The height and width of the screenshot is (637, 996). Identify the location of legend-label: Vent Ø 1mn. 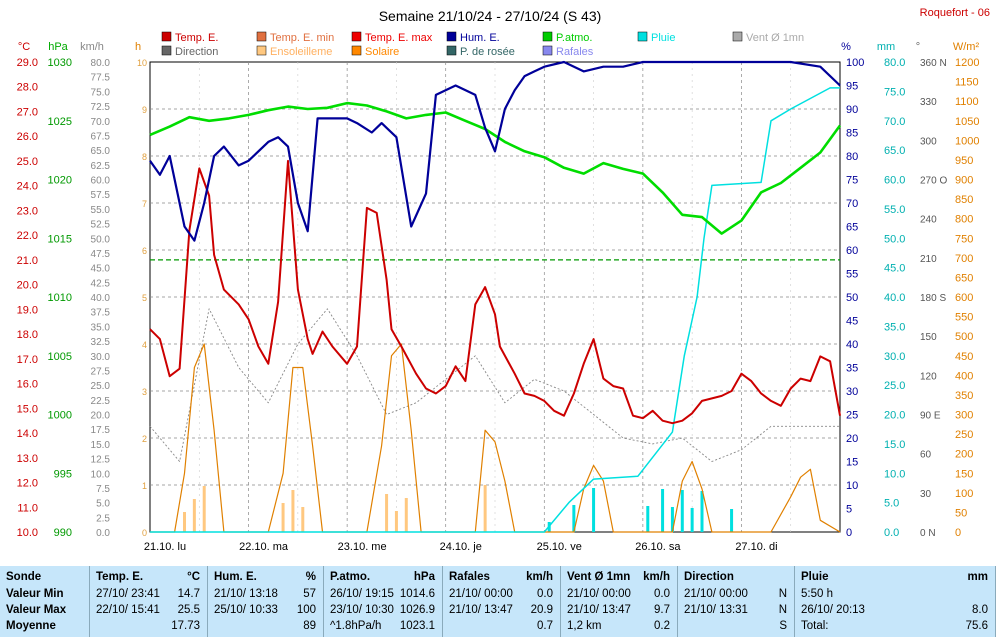
(775, 38).